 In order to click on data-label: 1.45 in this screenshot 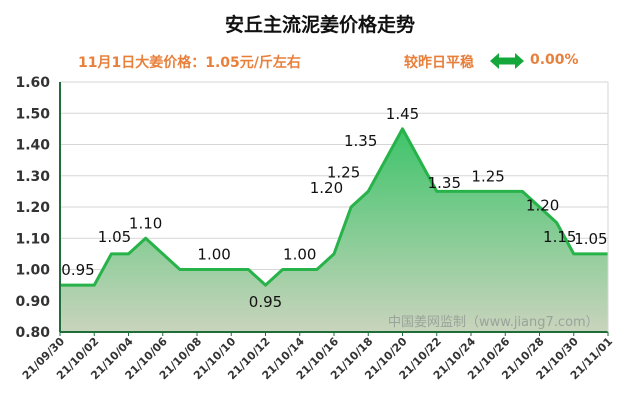, I will do `click(402, 114)`.